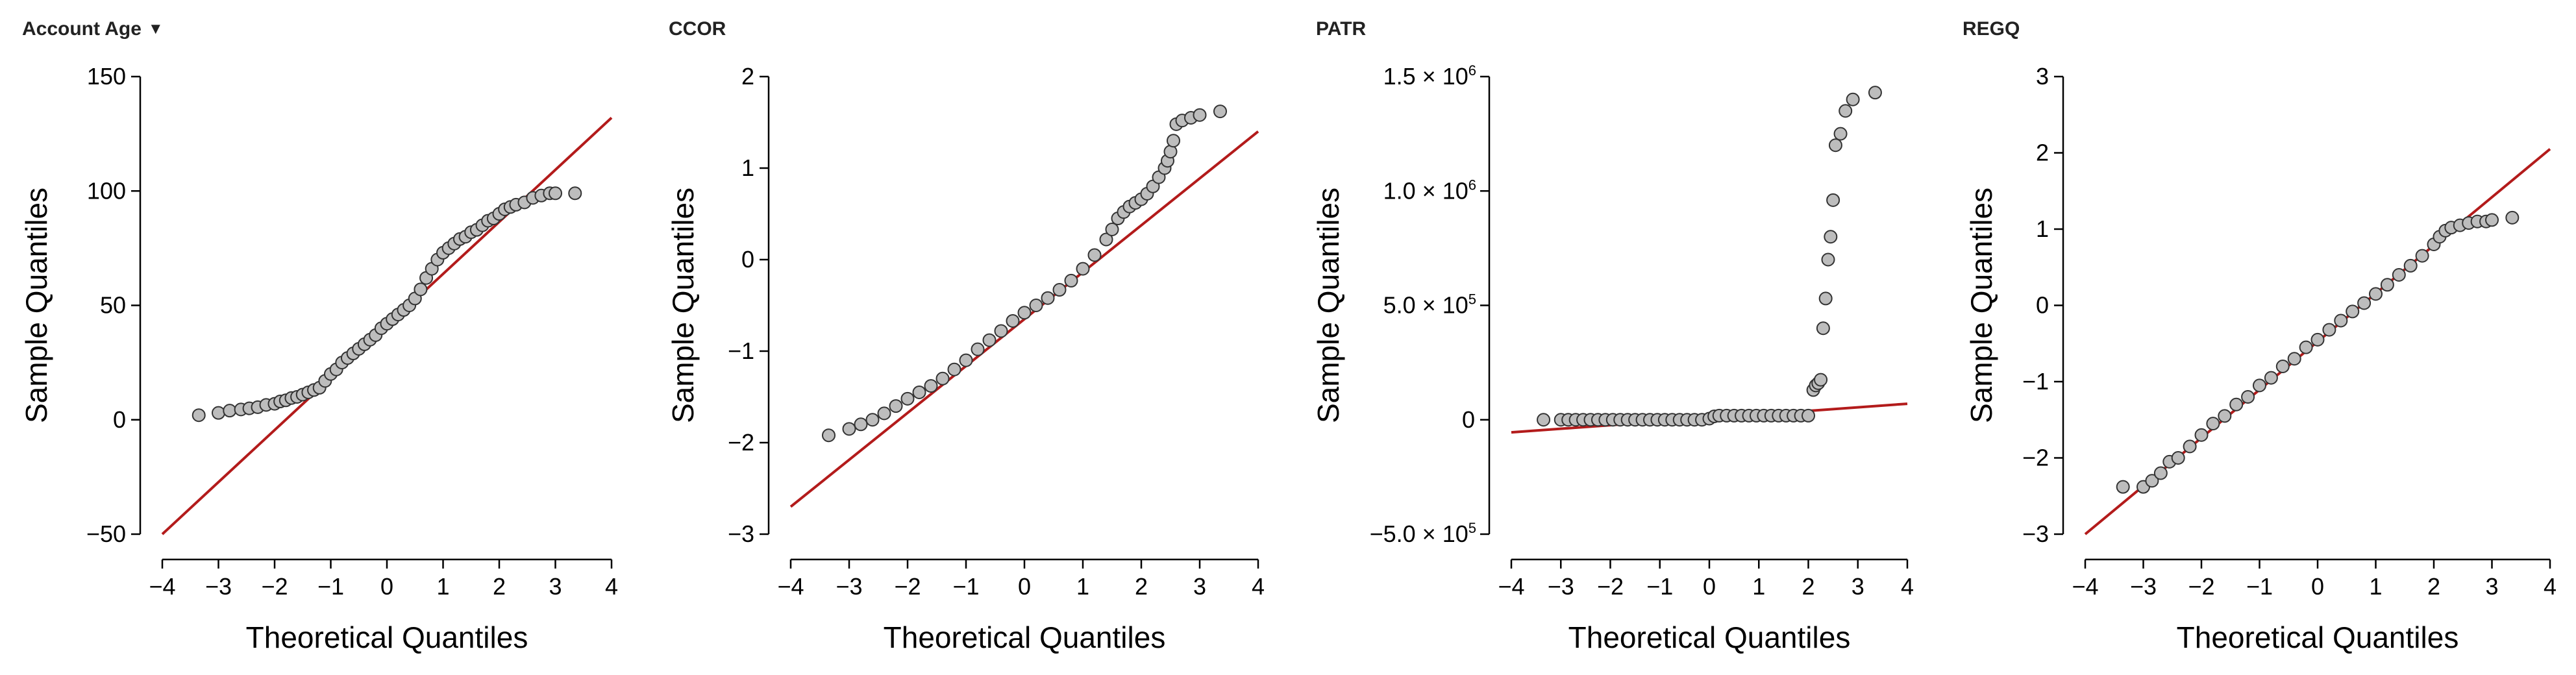 Image resolution: width=2576 pixels, height=675 pixels. I want to click on y-tick-label: −5.0 × 105, so click(1423, 533).